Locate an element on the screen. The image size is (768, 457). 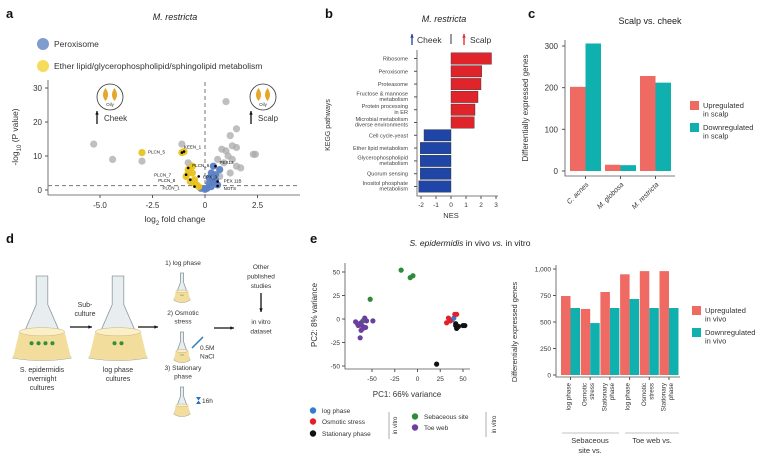
y-tick-label: -25 is located at coordinates (336, 343).